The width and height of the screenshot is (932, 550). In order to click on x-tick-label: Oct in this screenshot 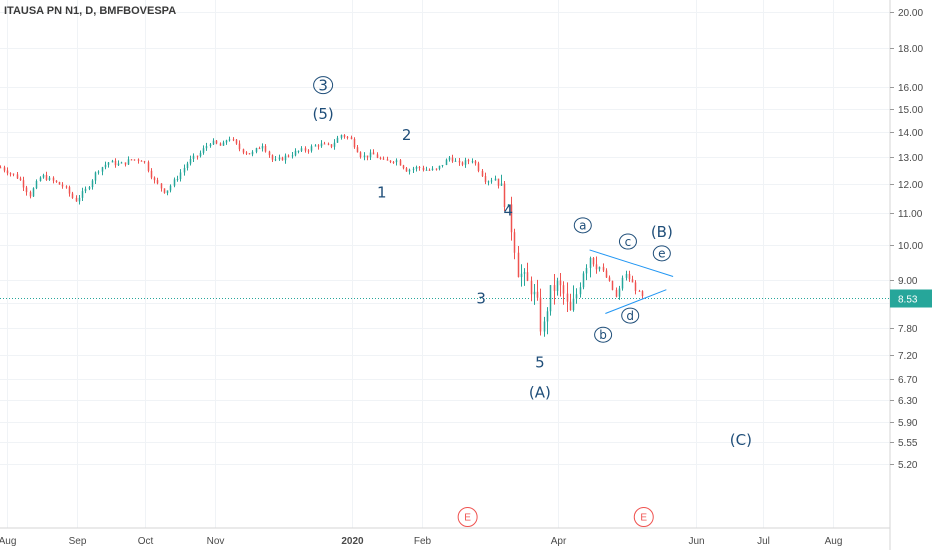, I will do `click(146, 541)`.